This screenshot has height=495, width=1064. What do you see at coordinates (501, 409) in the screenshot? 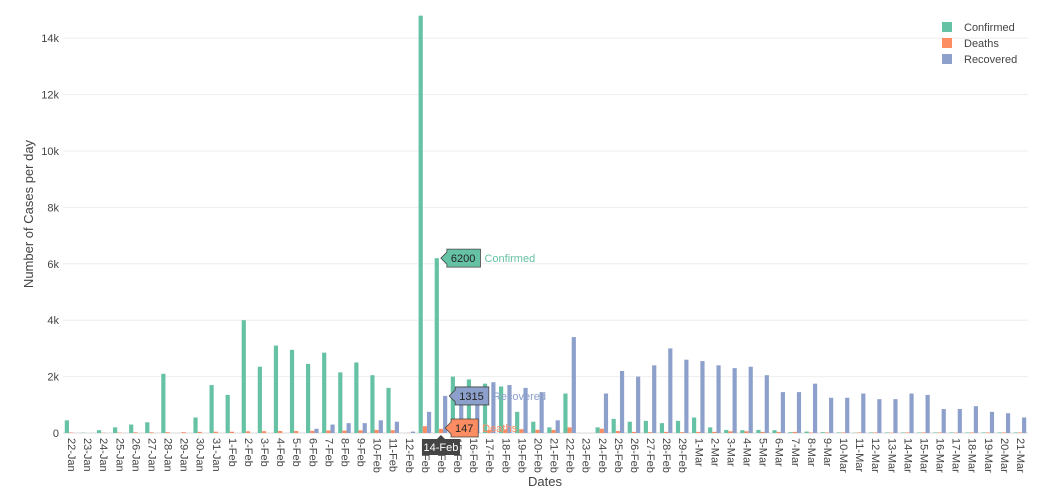
I see `bar-confirmed-18-Feb` at bounding box center [501, 409].